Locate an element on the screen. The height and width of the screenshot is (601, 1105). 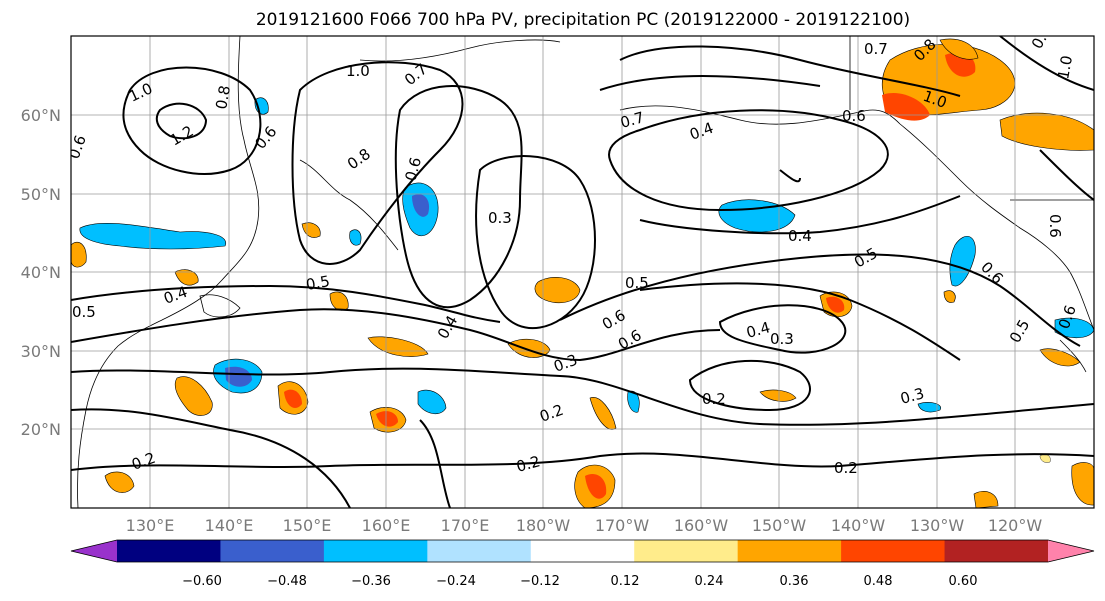
colorbar-tick-label: −0.24 is located at coordinates (456, 581).